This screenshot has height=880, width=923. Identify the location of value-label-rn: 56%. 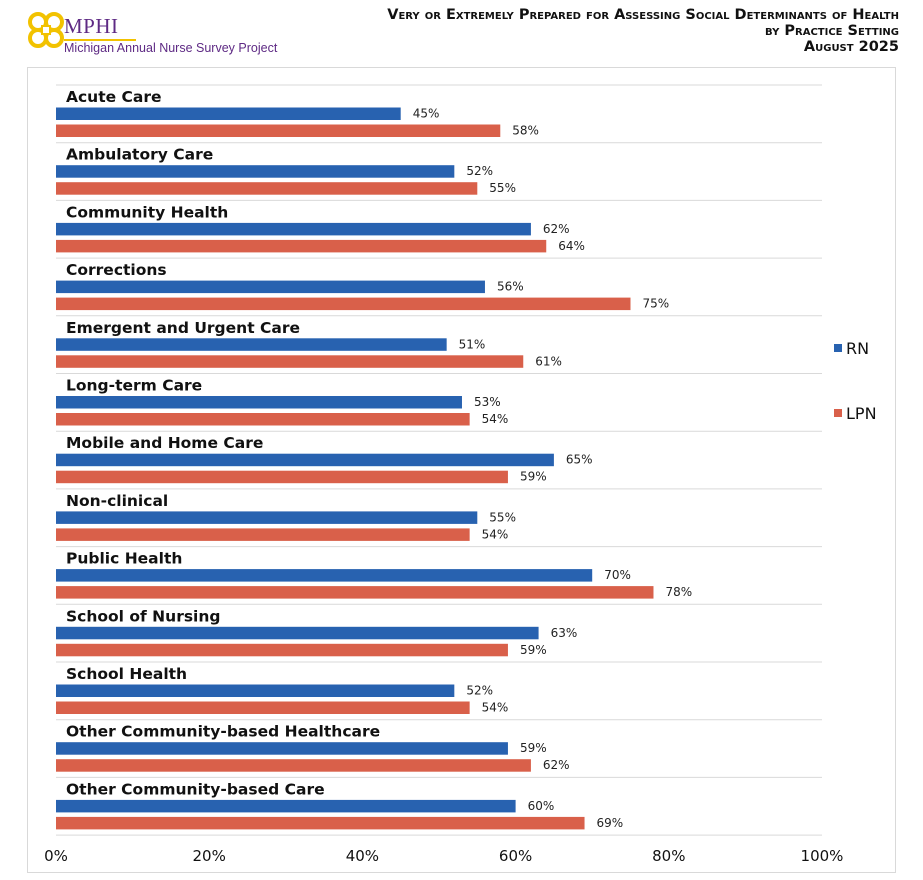
(510, 287).